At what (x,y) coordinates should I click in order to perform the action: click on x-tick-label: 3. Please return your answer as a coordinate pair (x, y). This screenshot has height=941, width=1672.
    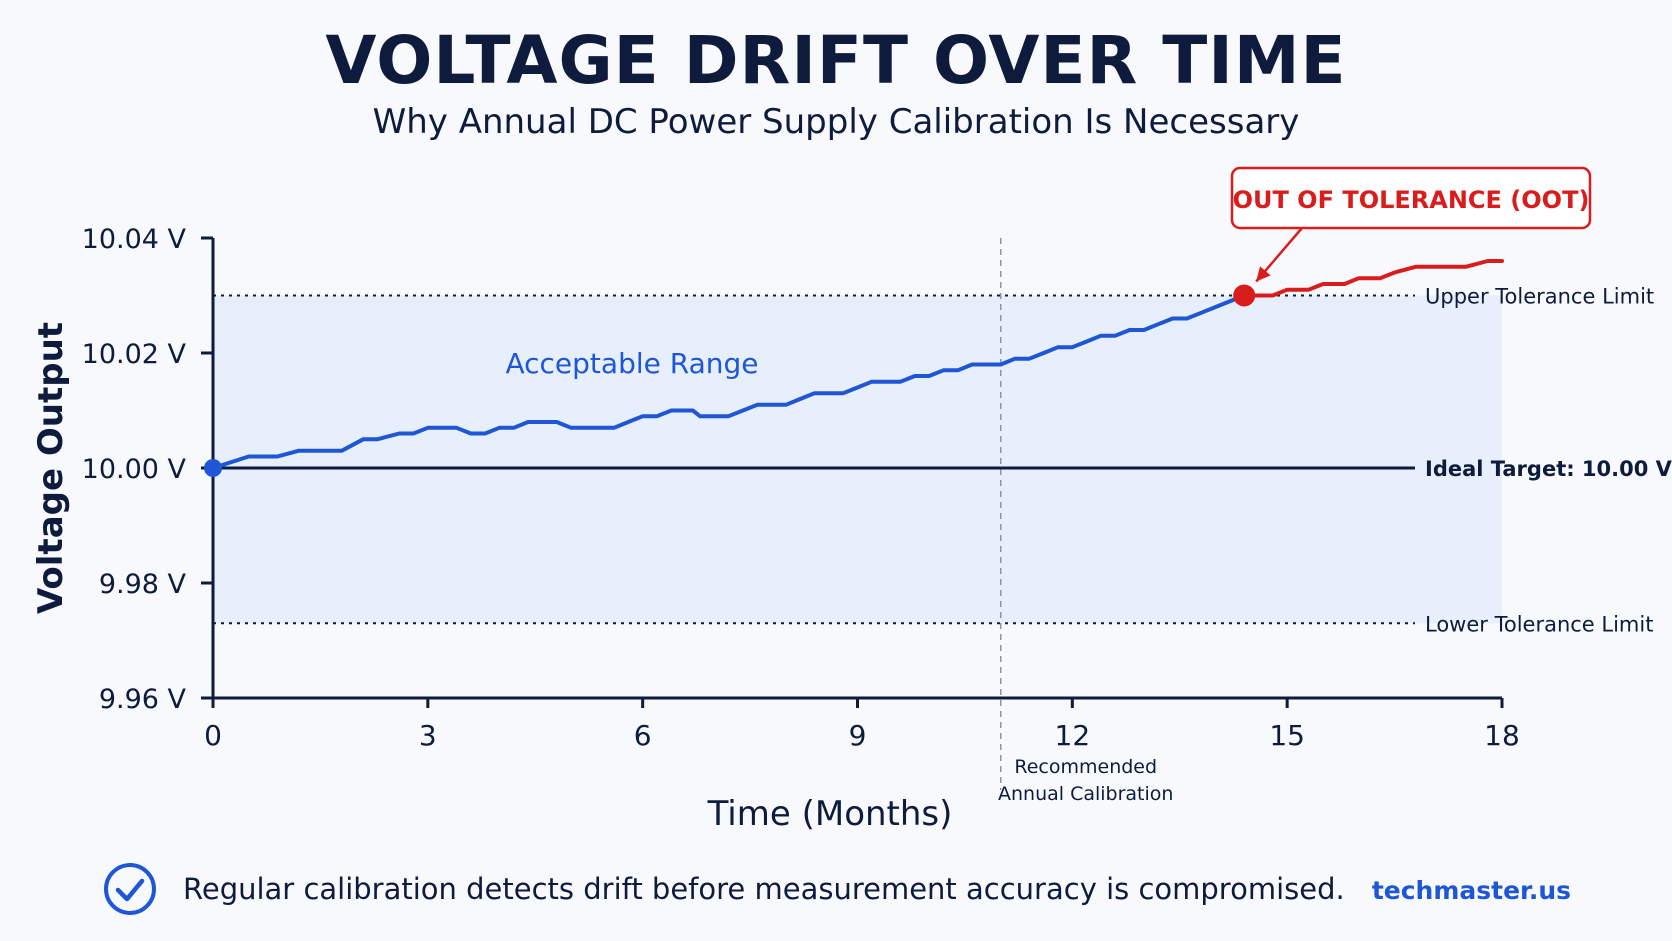
    Looking at the image, I should click on (428, 735).